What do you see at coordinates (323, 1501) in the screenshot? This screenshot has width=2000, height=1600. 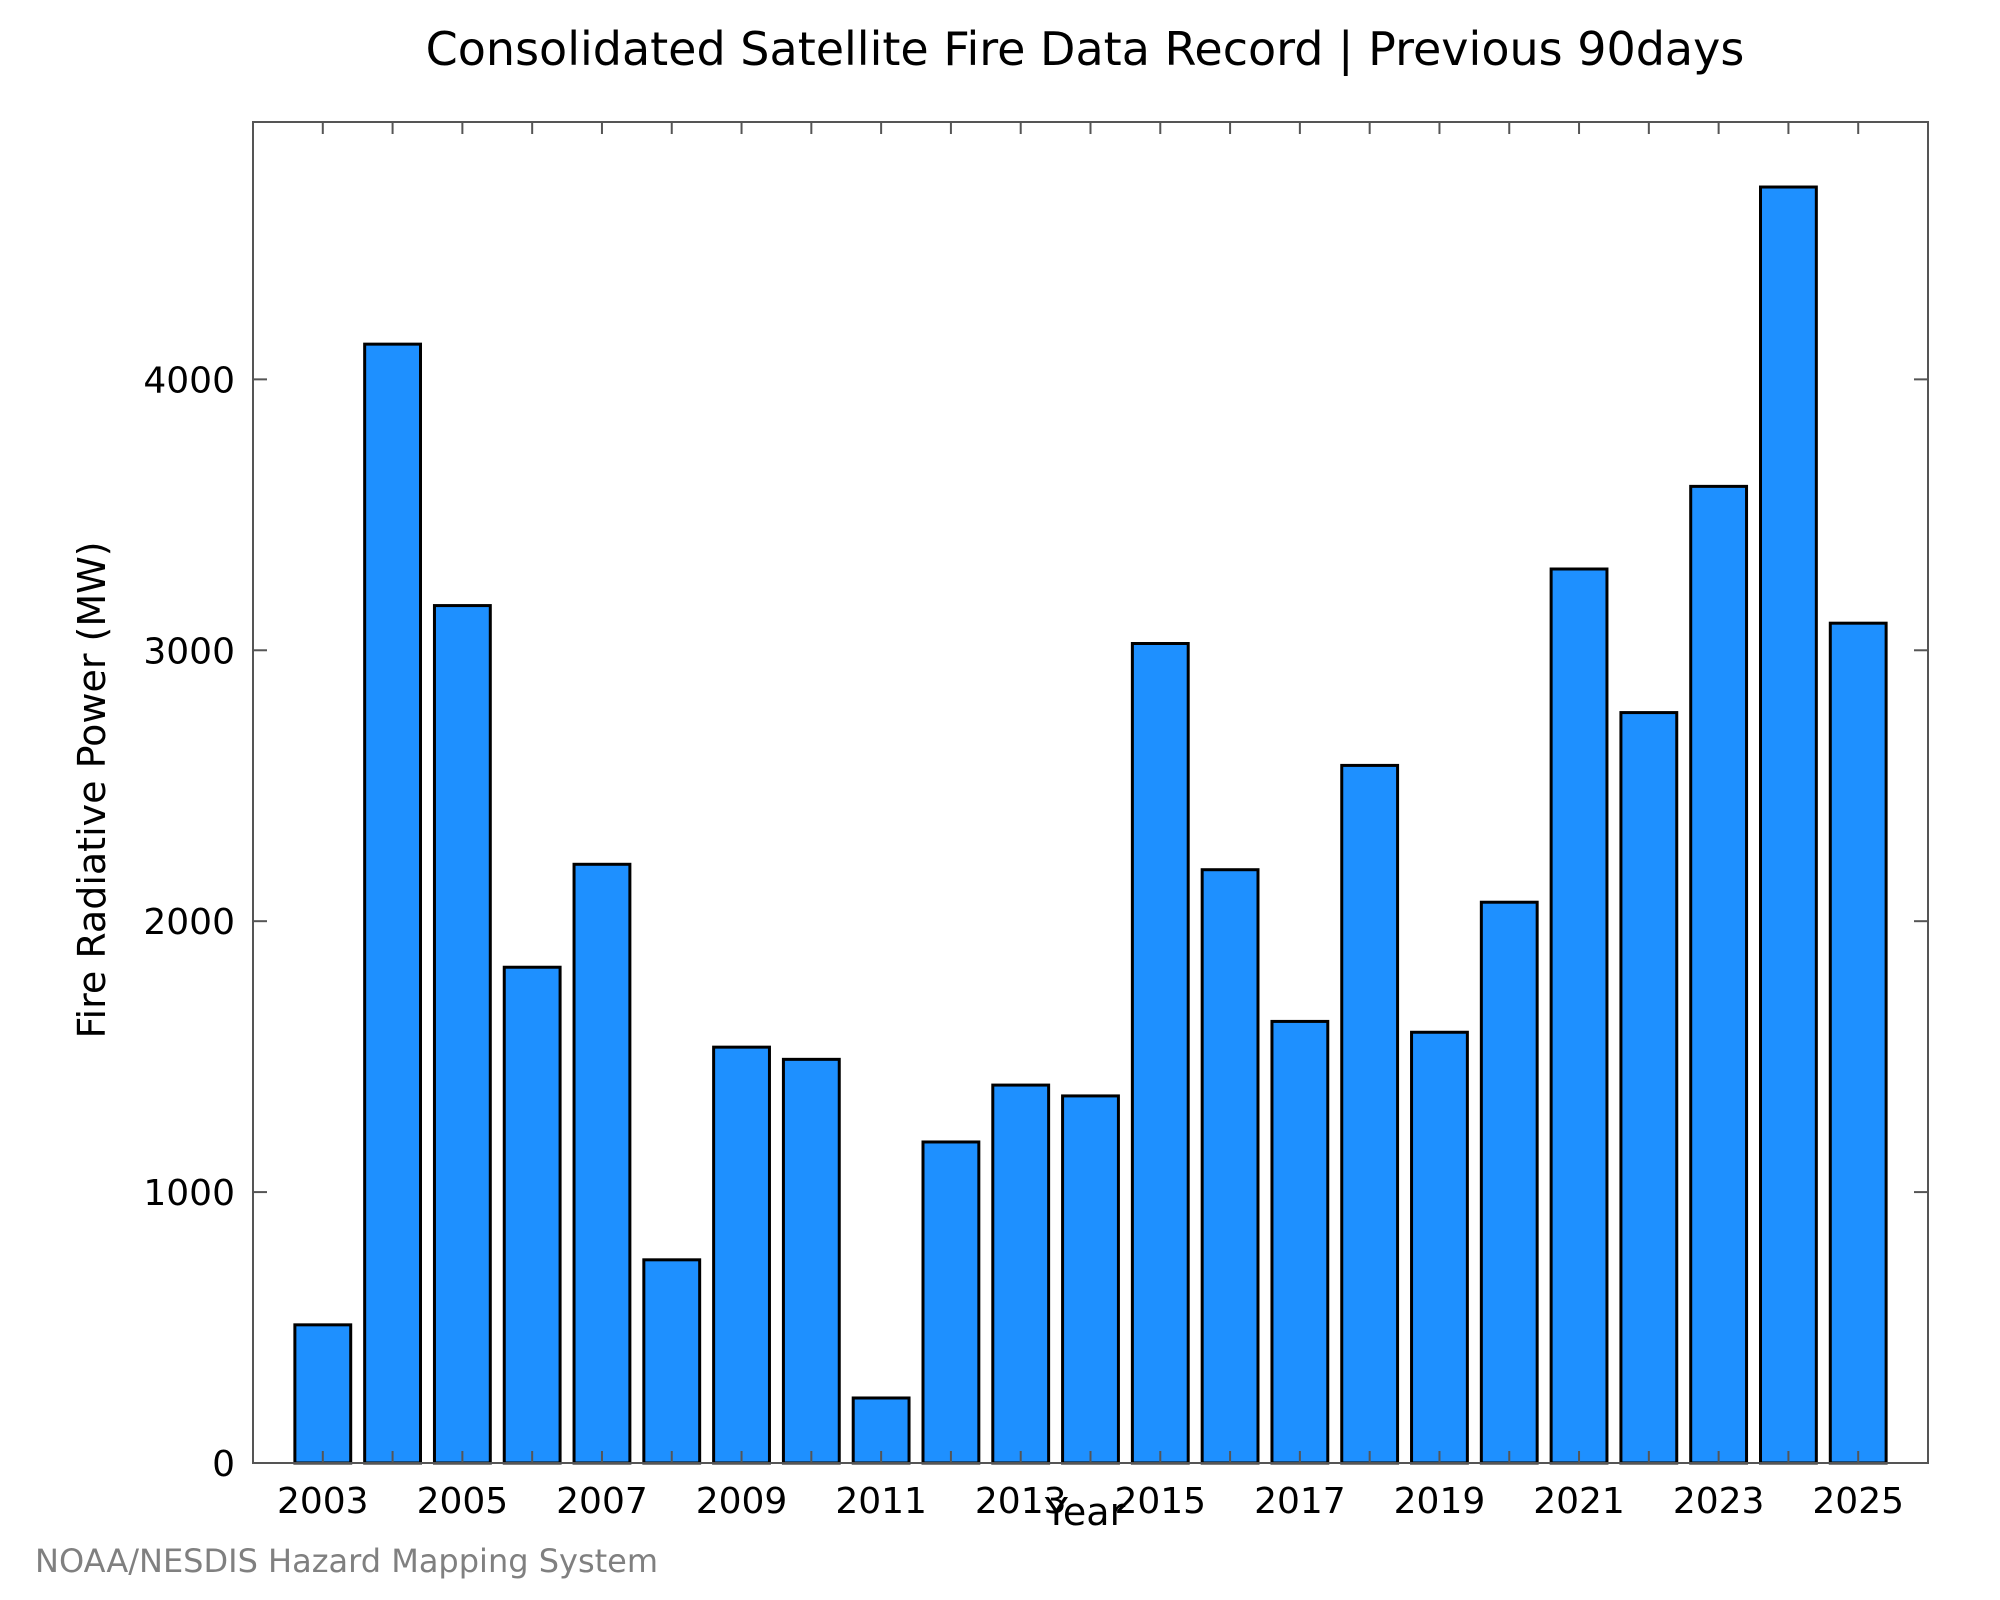 I see `x-tick-label: 2003` at bounding box center [323, 1501].